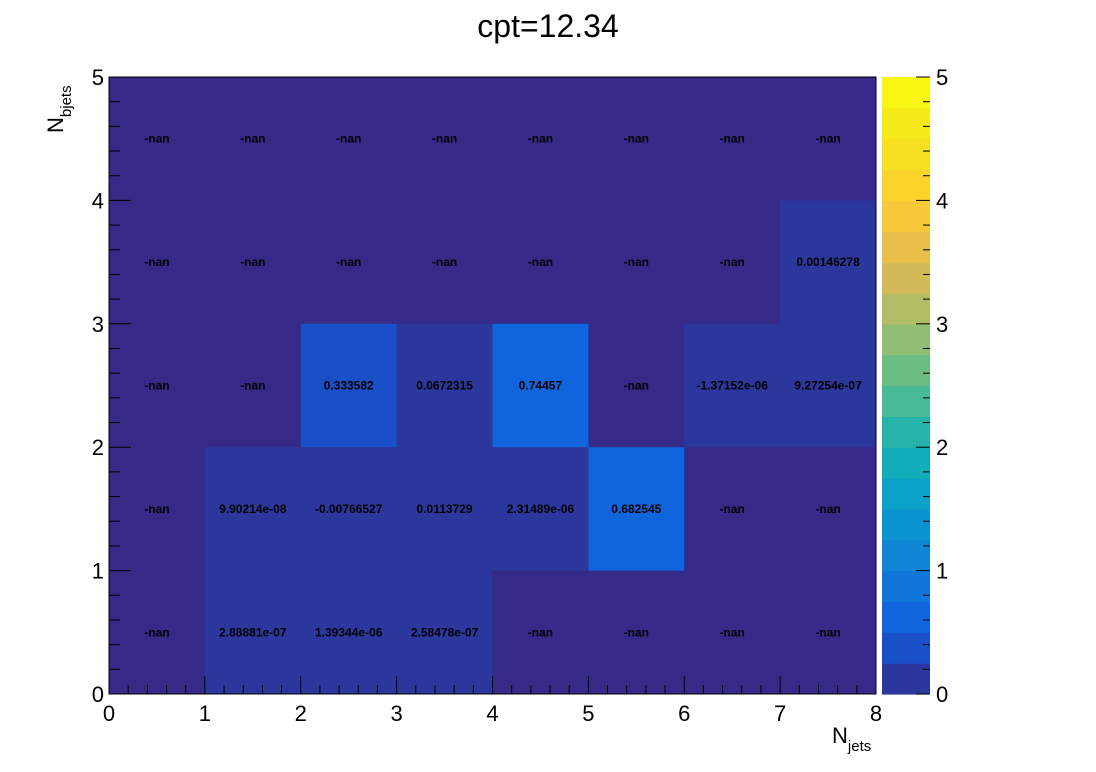 This screenshot has width=1096, height=772. I want to click on cell-value-label: 2.58478e-07, so click(445, 632).